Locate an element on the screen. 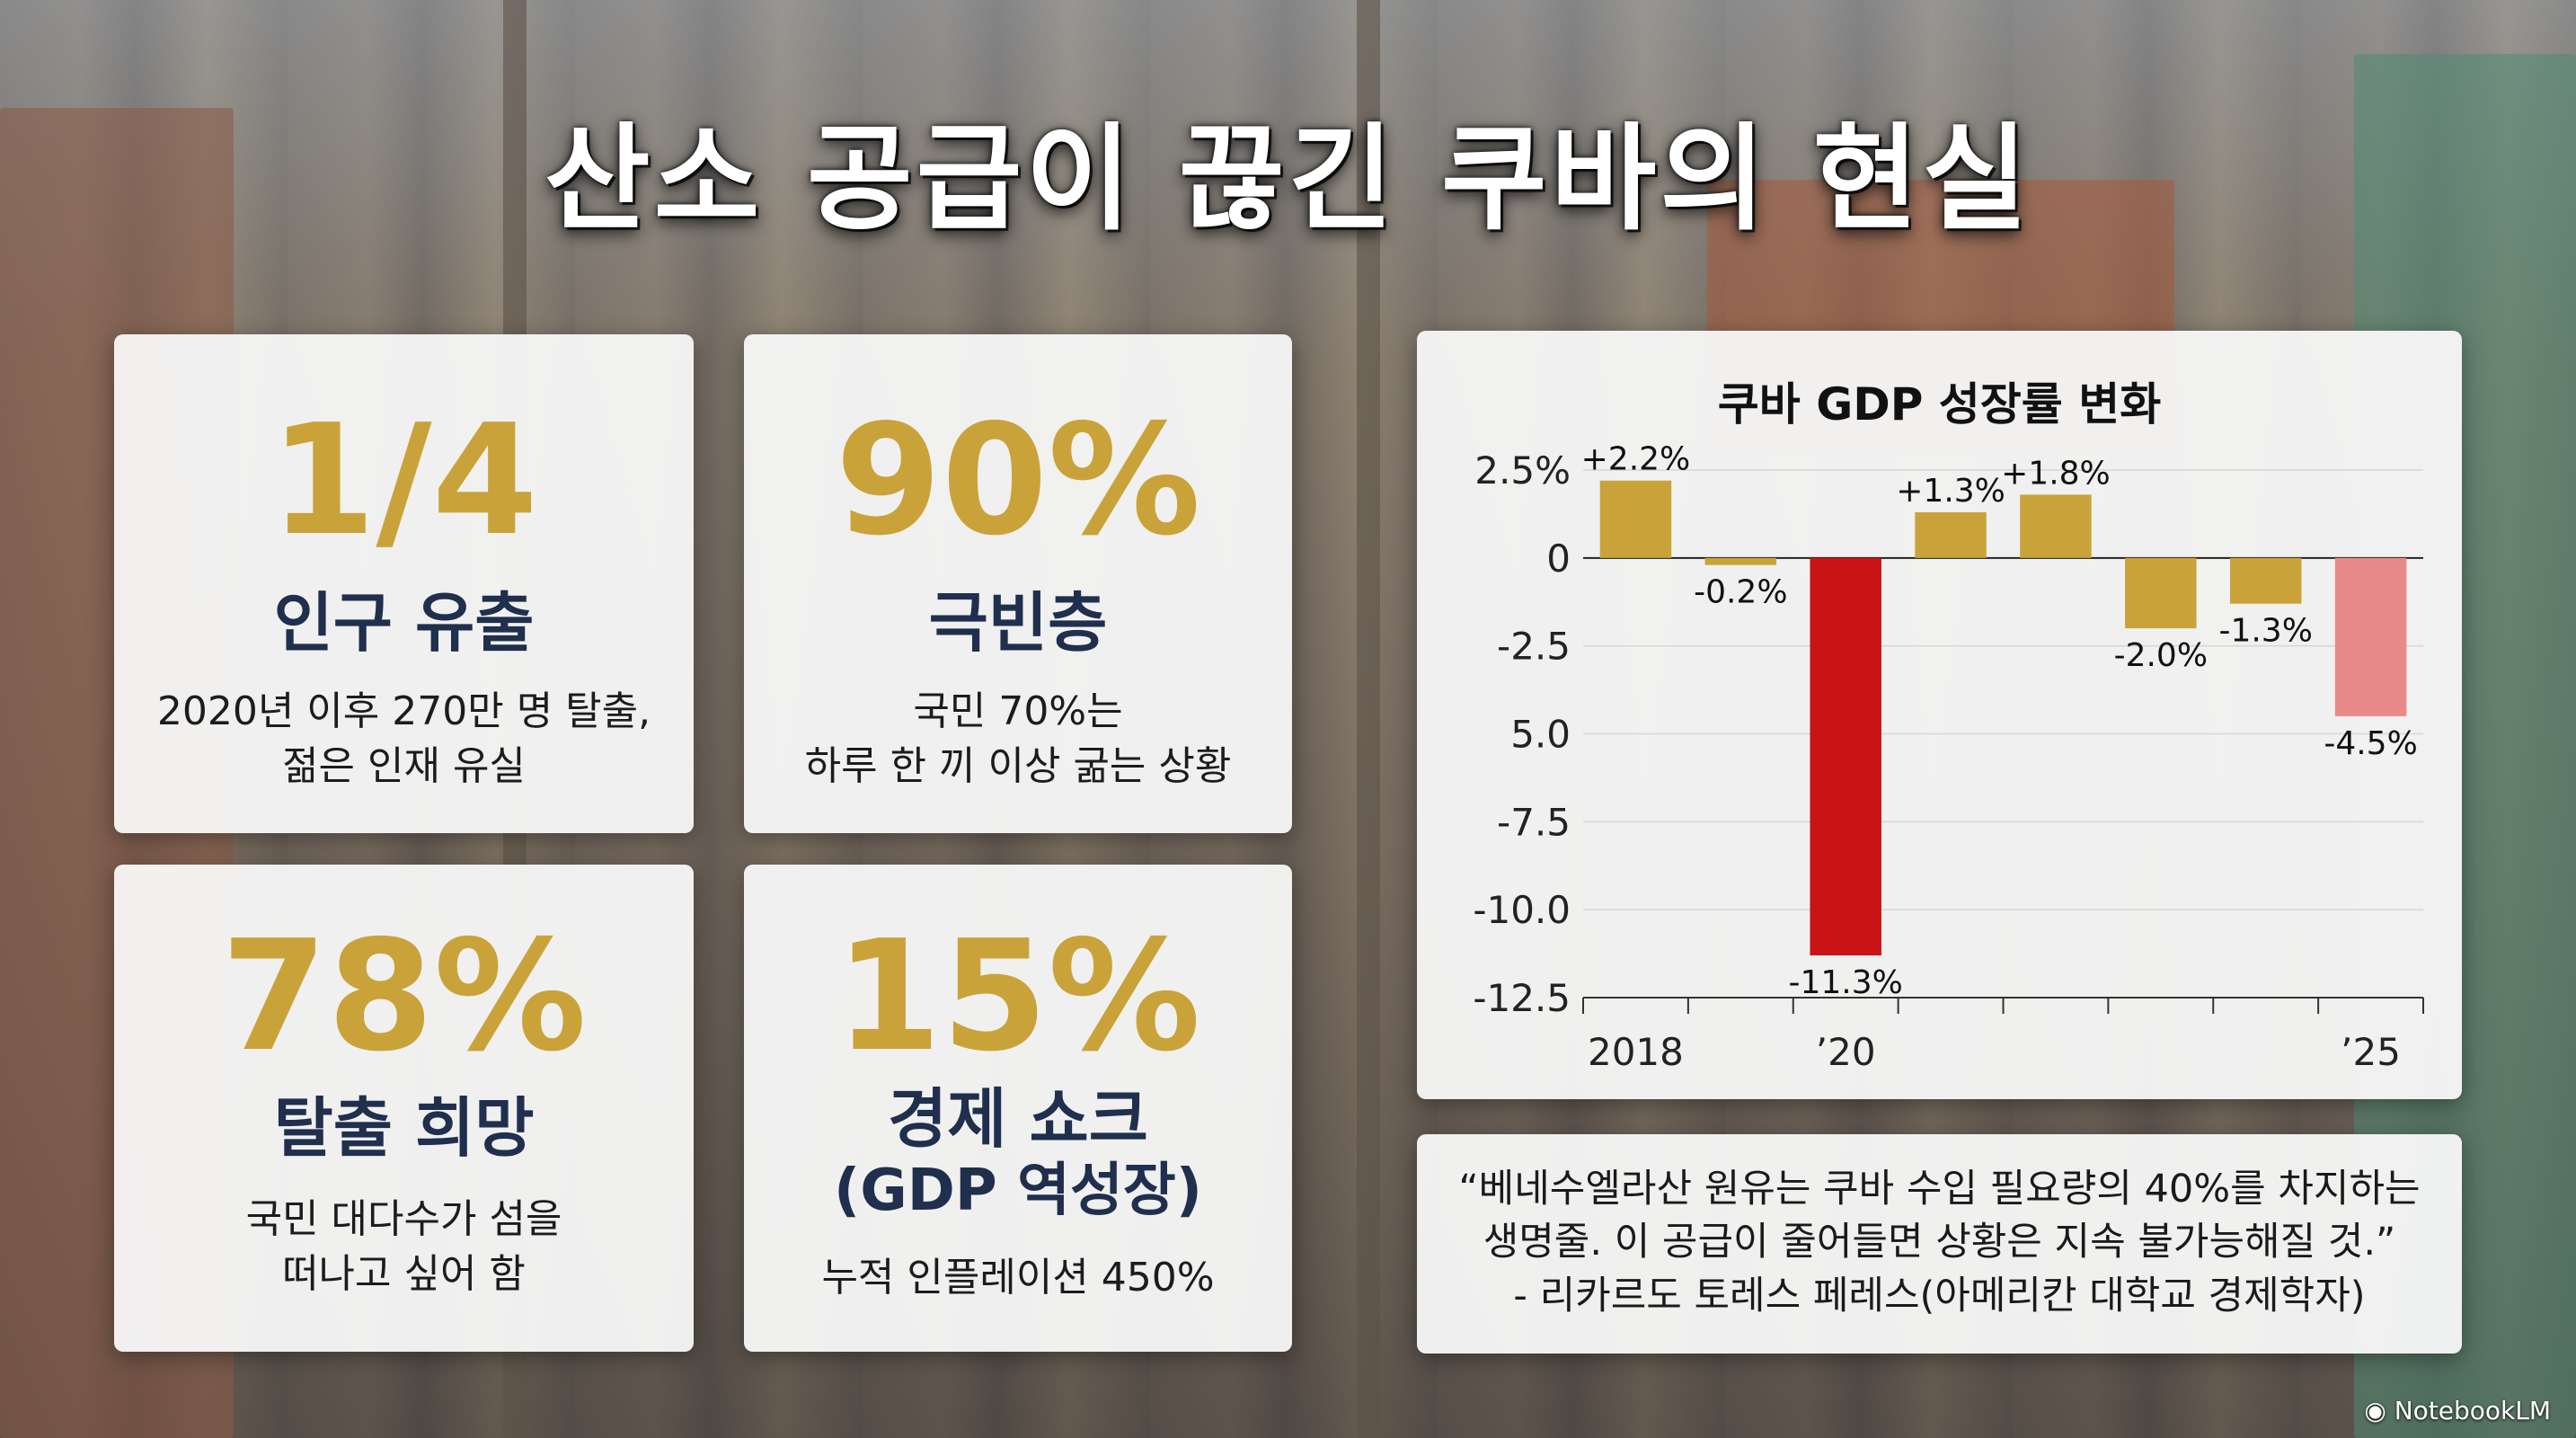 The image size is (2576, 1438). data-label: +2.2% is located at coordinates (1636, 459).